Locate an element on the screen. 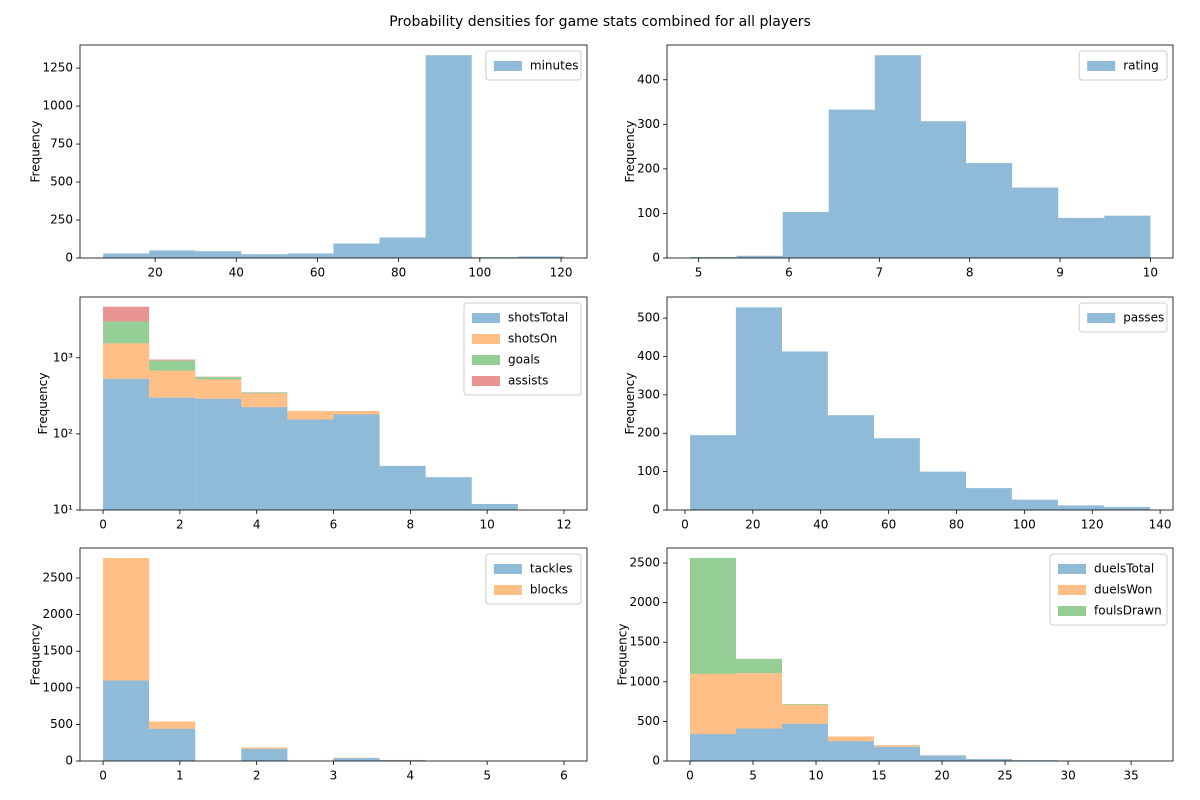 The height and width of the screenshot is (800, 1200). legend-label: minutes is located at coordinates (554, 66).